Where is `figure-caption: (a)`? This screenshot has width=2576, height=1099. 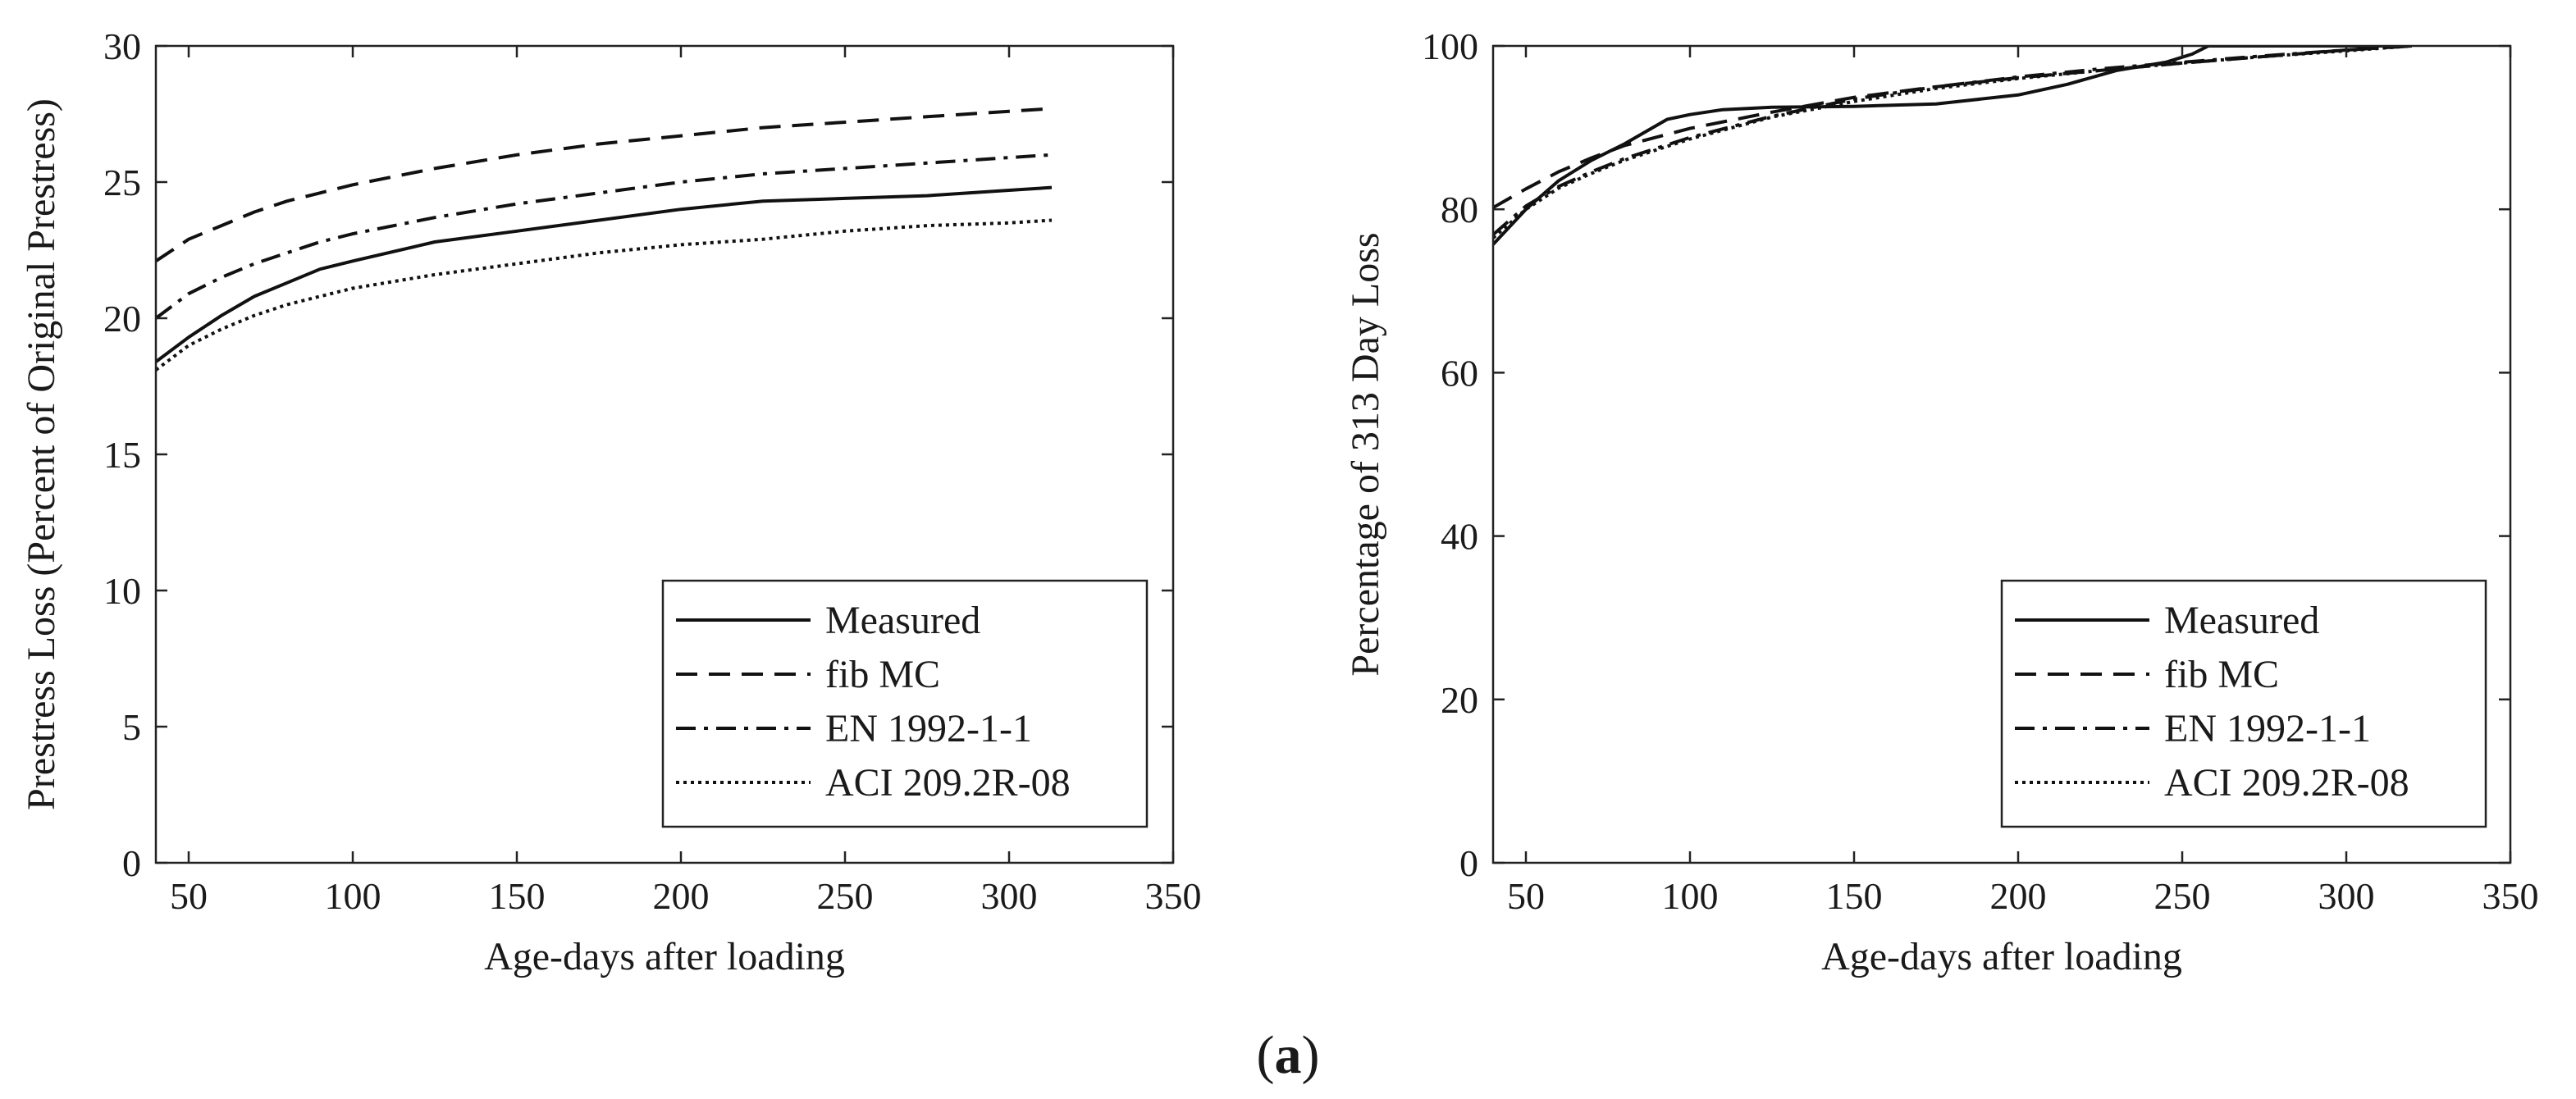 figure-caption: (a) is located at coordinates (1288, 1055).